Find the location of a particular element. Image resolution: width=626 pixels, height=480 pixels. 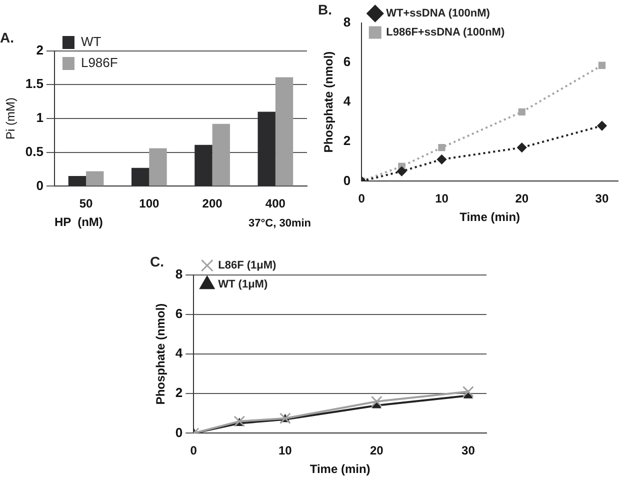

y-tick-label: 1 is located at coordinates (40, 118).